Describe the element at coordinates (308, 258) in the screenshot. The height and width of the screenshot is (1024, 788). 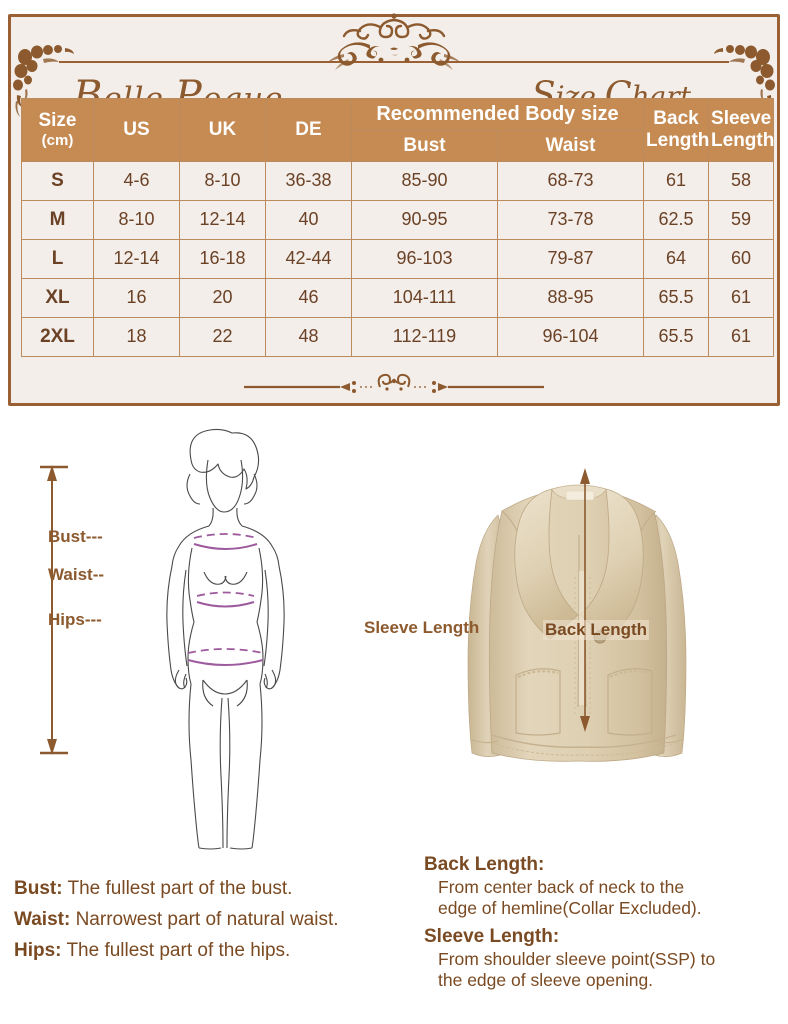
I see `cell-de: 42-44` at that location.